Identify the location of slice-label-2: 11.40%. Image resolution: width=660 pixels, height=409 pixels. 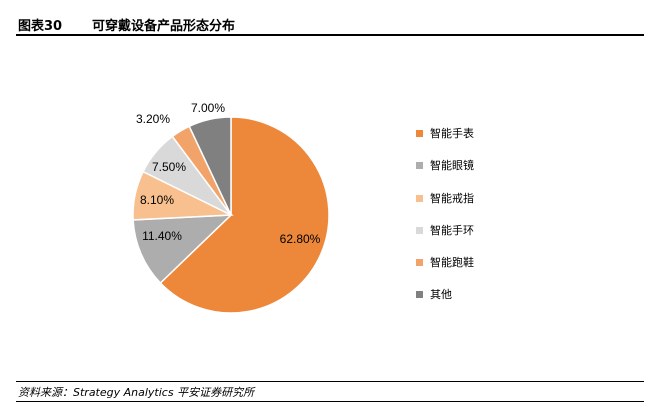
(162, 236).